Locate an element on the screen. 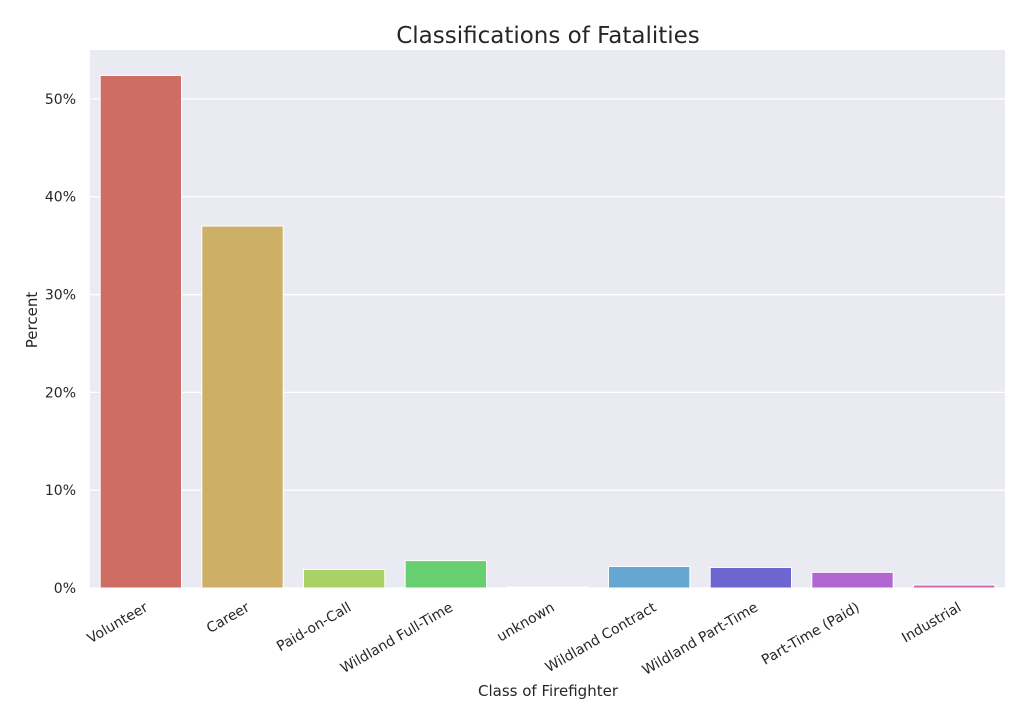 This screenshot has width=1031, height=723. y-tick-label: 30% is located at coordinates (60, 296).